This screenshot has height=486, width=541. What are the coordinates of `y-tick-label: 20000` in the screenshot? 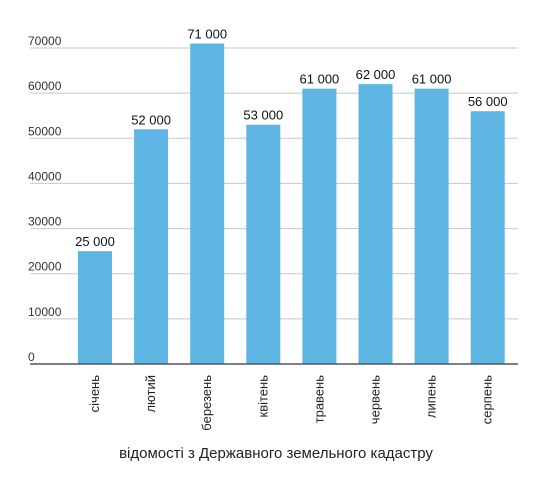 It's located at (45, 267).